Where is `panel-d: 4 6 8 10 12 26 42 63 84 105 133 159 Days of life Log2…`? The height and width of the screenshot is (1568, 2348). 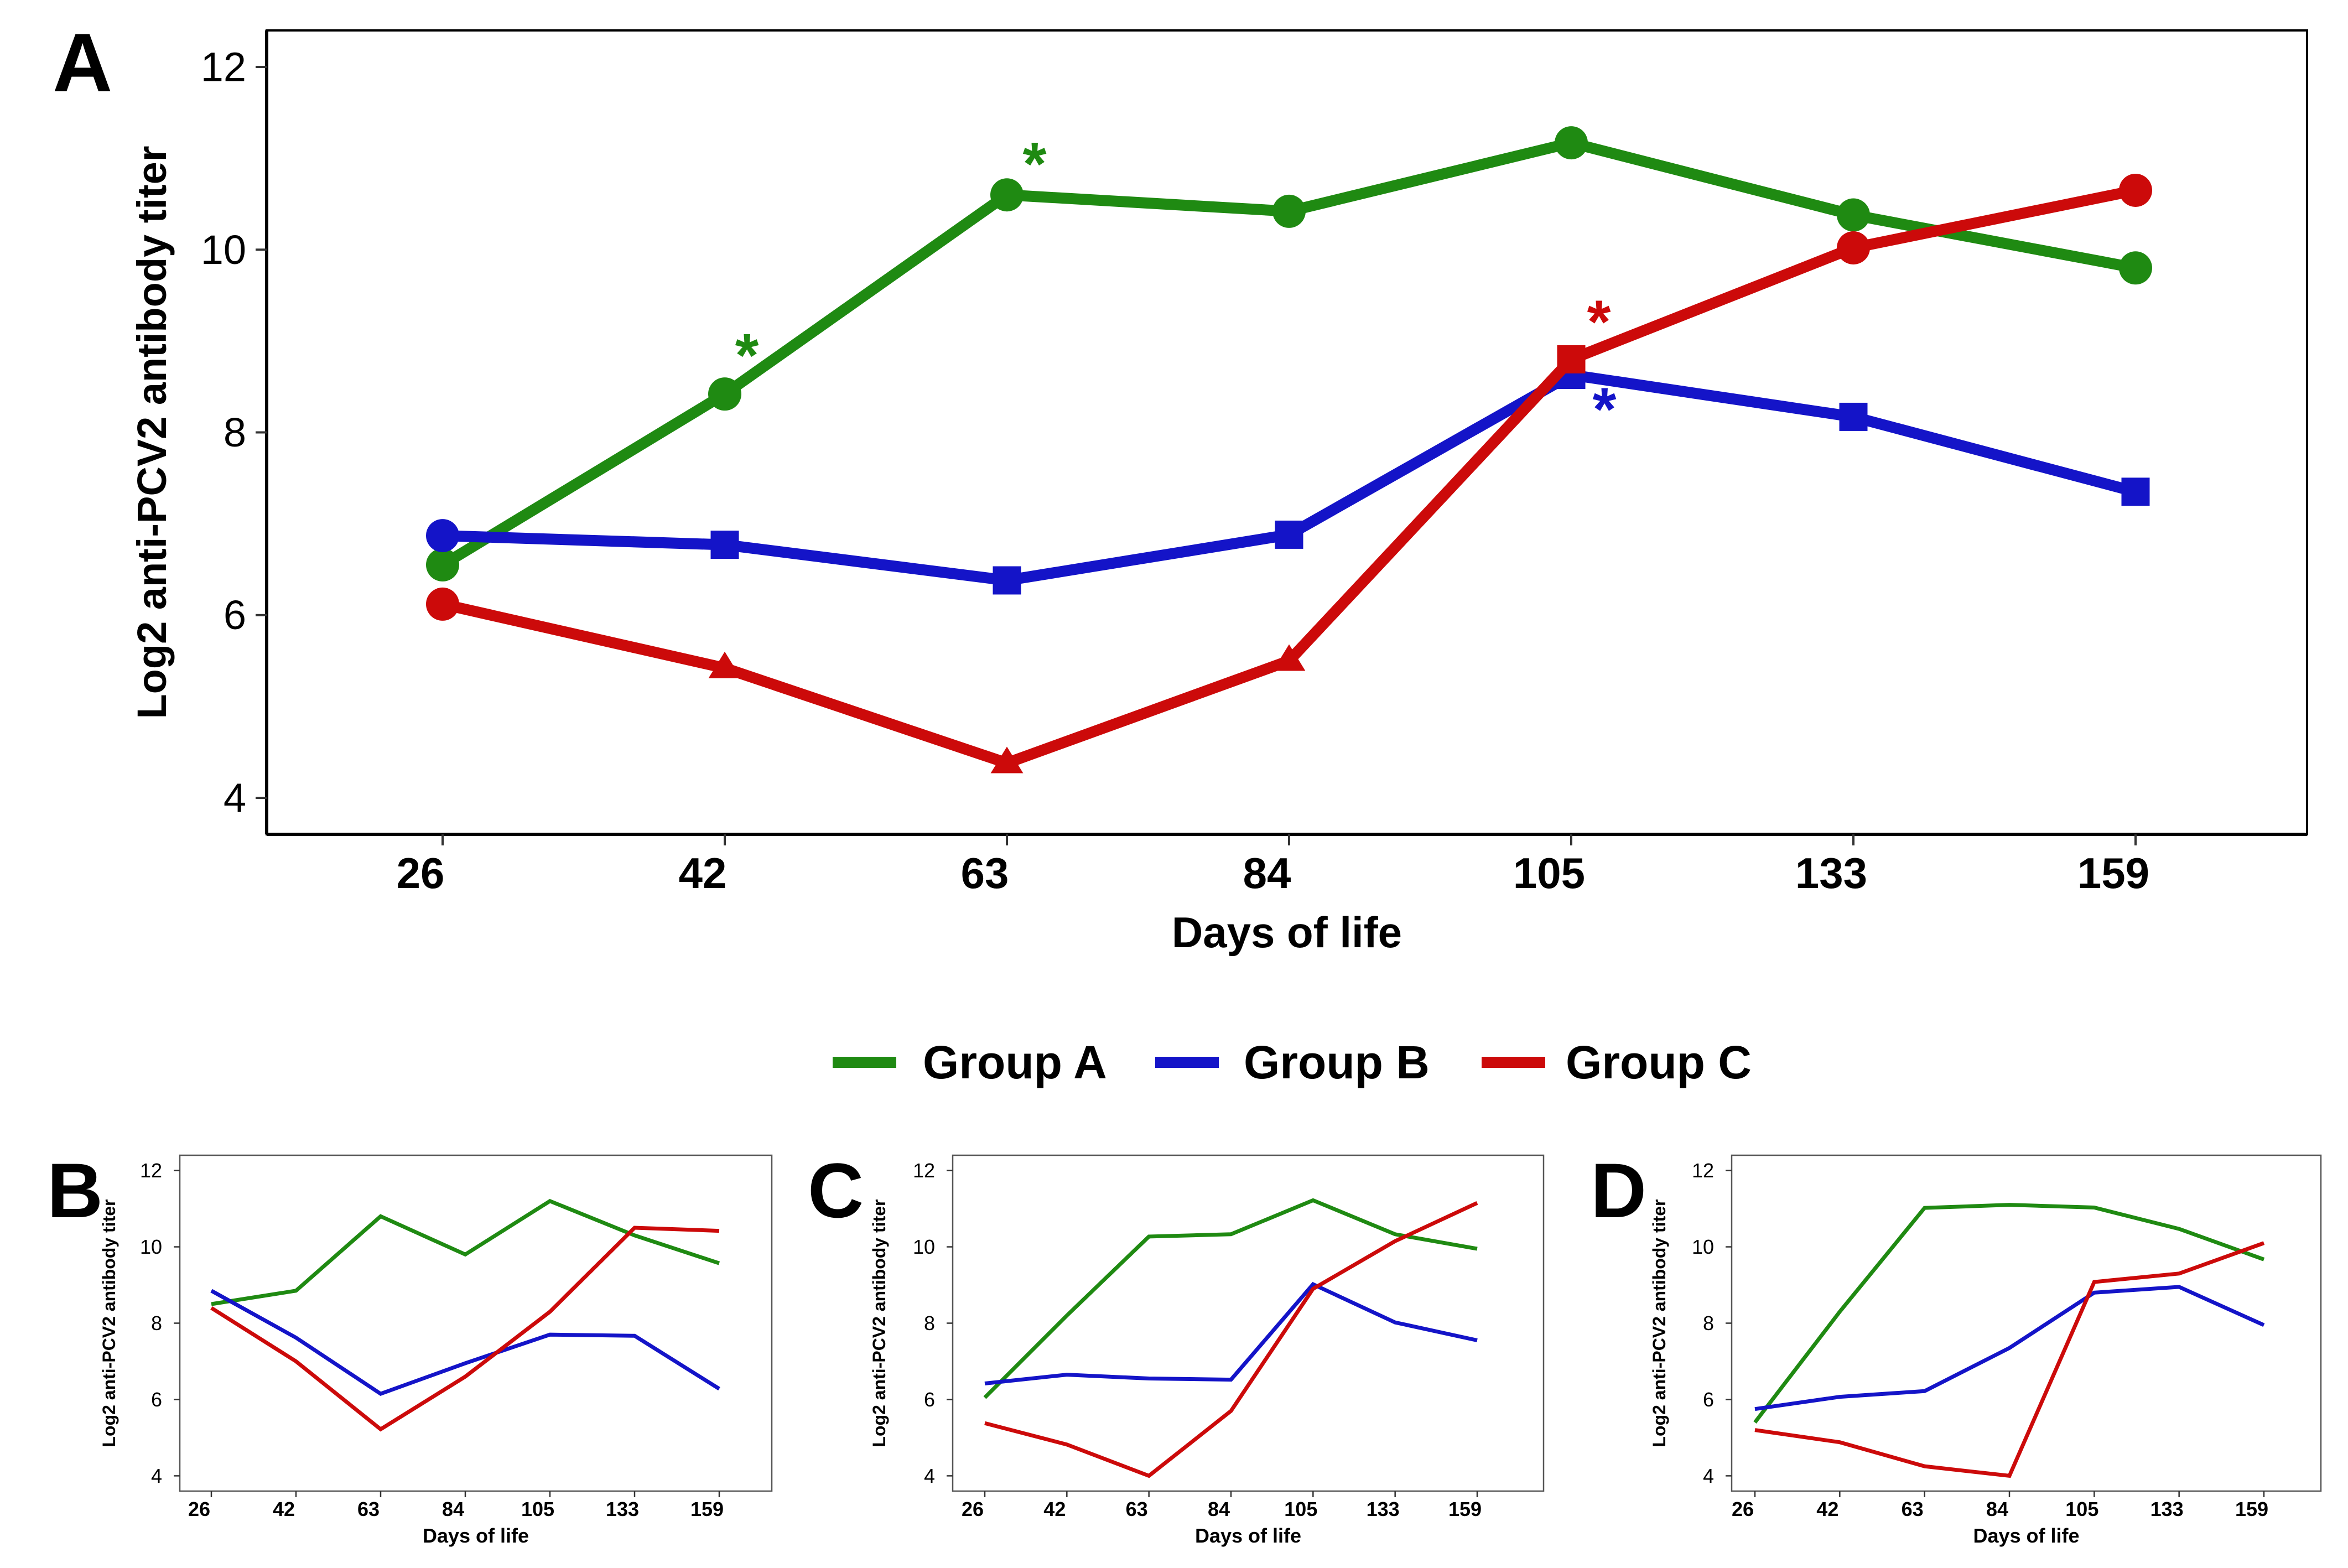
panel-d: 4 6 8 10 12 26 42 63 84 105 133 159 Days of life Log2… is located at coordinates (1956, 1347).